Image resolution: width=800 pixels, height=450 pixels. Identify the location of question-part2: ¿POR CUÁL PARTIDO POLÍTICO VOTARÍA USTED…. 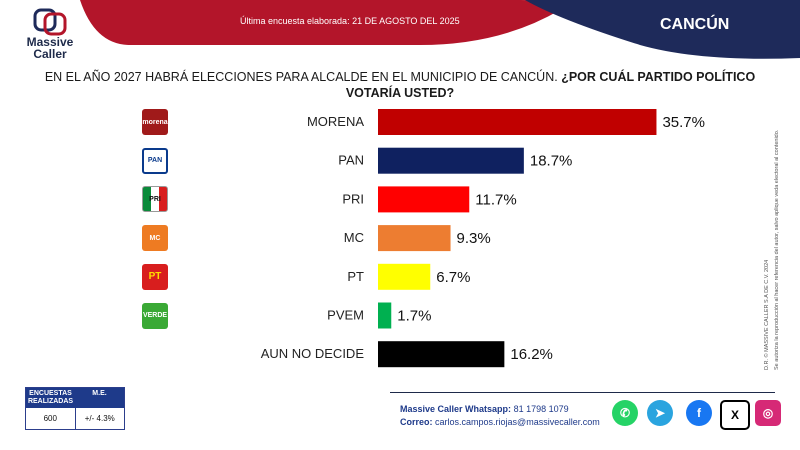
(550, 85).